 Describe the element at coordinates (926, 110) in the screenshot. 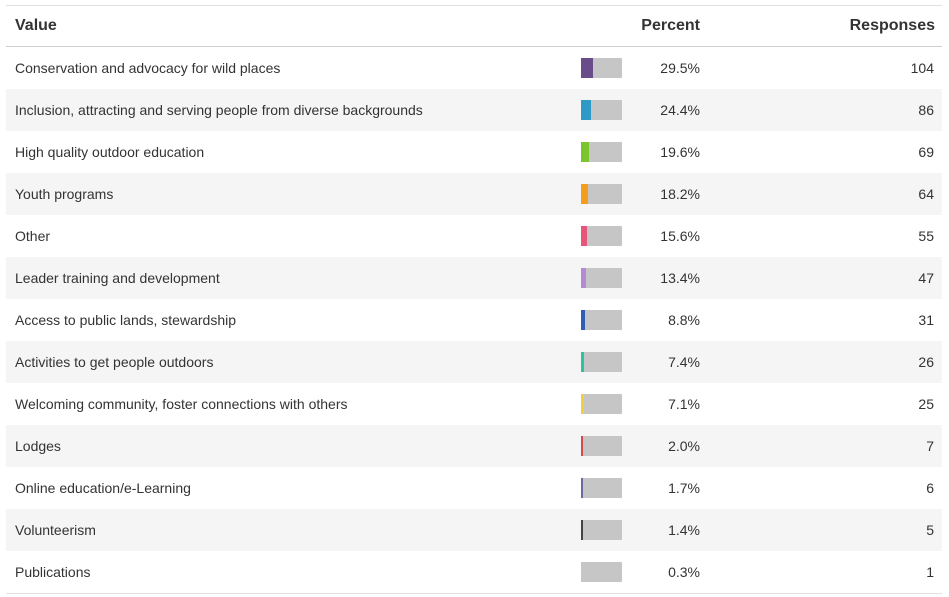

I see `row-responses: 86` at that location.